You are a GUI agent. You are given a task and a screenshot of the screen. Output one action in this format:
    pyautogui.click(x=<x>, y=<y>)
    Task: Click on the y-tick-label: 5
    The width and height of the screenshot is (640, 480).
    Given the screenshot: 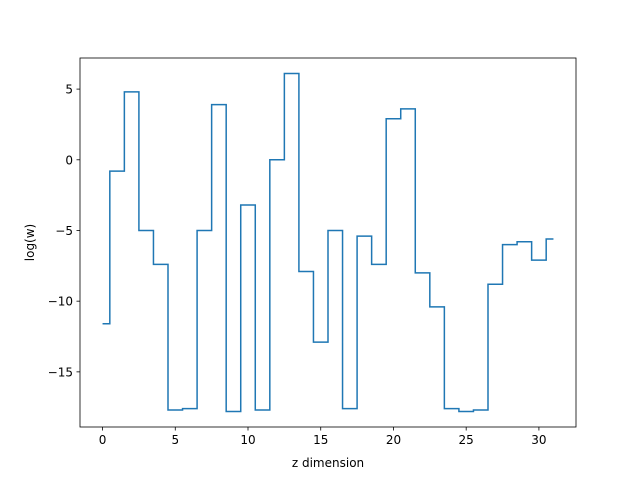 What is the action you would take?
    pyautogui.click(x=69, y=90)
    